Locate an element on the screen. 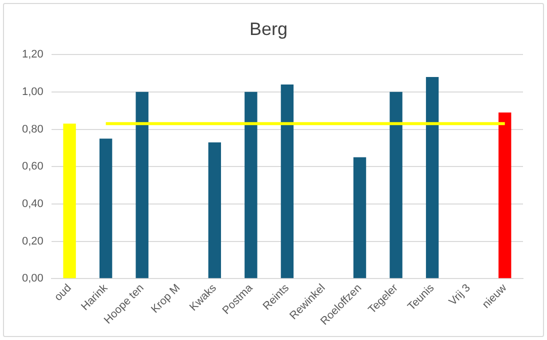 Image resolution: width=547 pixels, height=340 pixels. y-tick-label: 1,00 is located at coordinates (33, 92).